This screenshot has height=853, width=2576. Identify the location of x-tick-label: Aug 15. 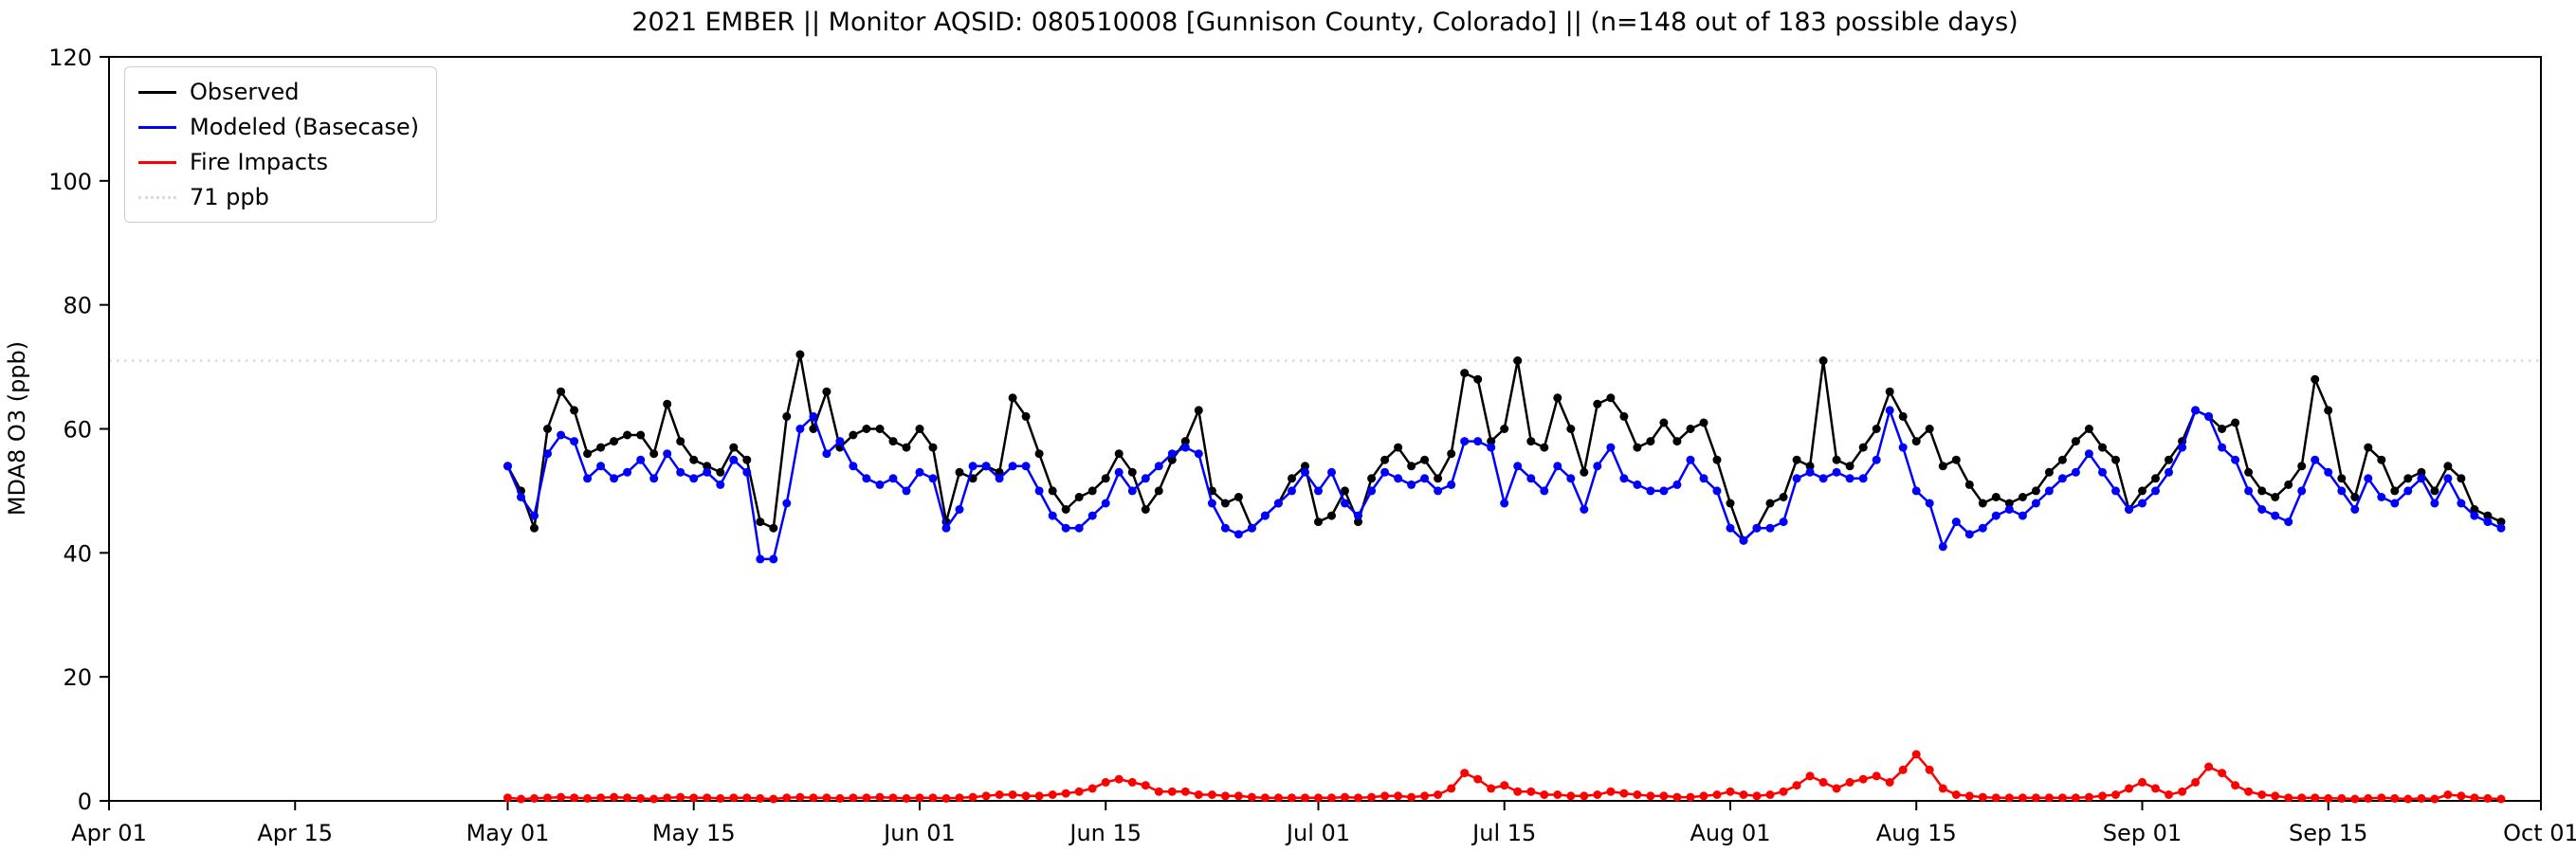
(1916, 833).